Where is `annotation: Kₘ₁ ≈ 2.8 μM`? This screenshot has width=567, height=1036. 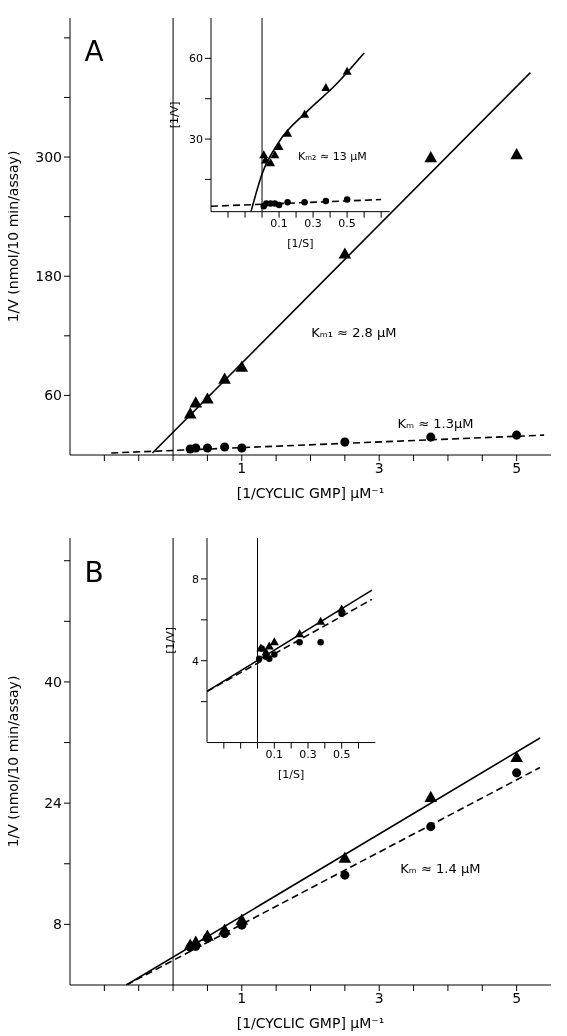
annotation: Kₘ₁ ≈ 2.8 μM is located at coordinates (354, 332).